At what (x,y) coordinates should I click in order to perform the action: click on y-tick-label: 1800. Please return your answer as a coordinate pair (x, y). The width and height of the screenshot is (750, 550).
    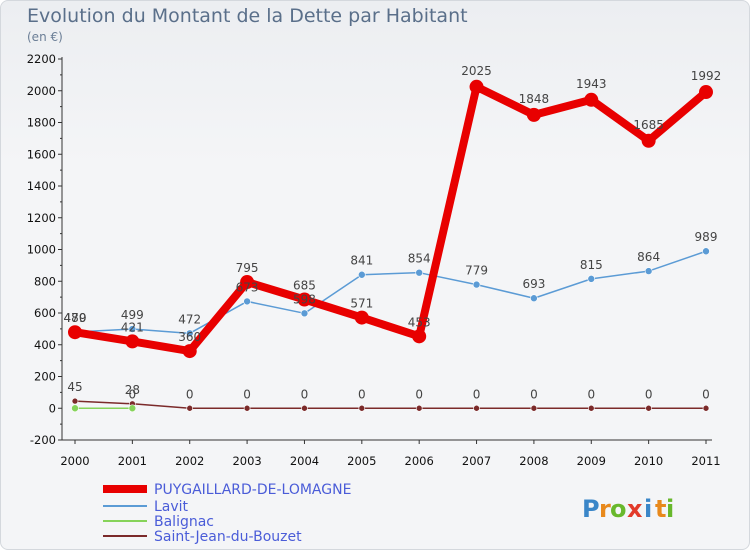
    Looking at the image, I should click on (41, 123).